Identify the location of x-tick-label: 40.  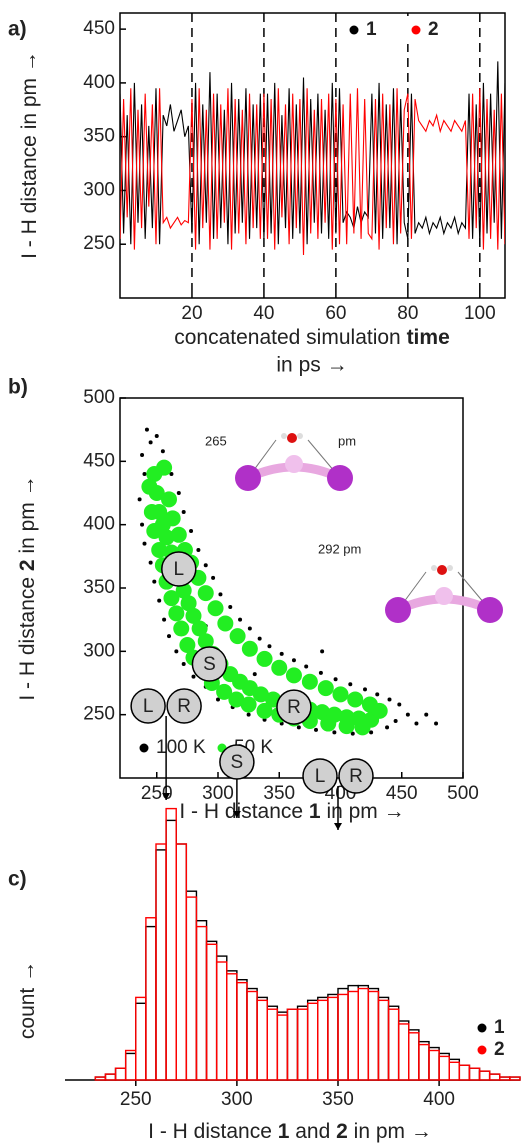
(263, 313).